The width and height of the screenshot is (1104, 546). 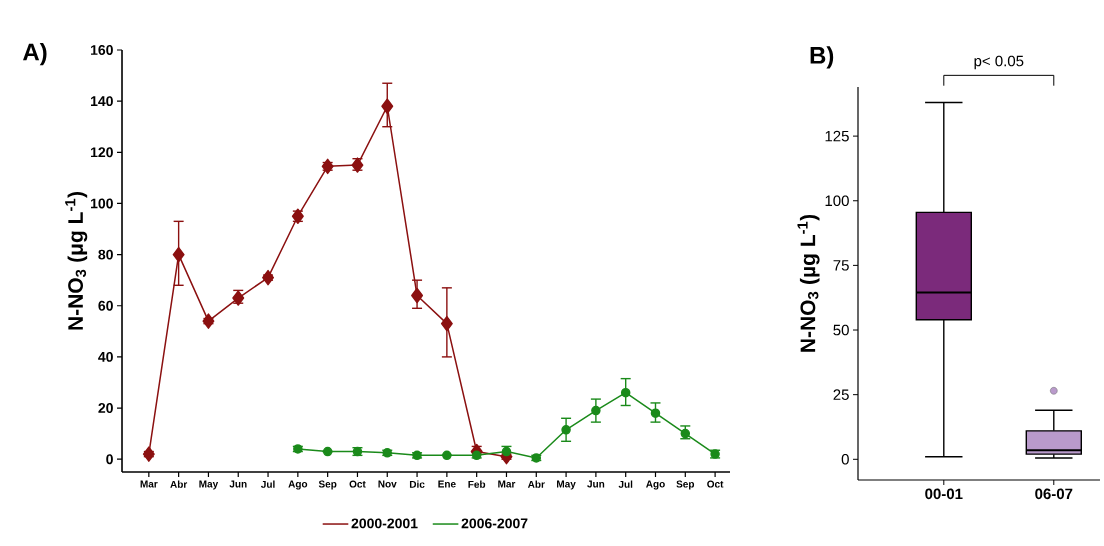 I want to click on x-tick-label: 00-01, so click(x=944, y=494).